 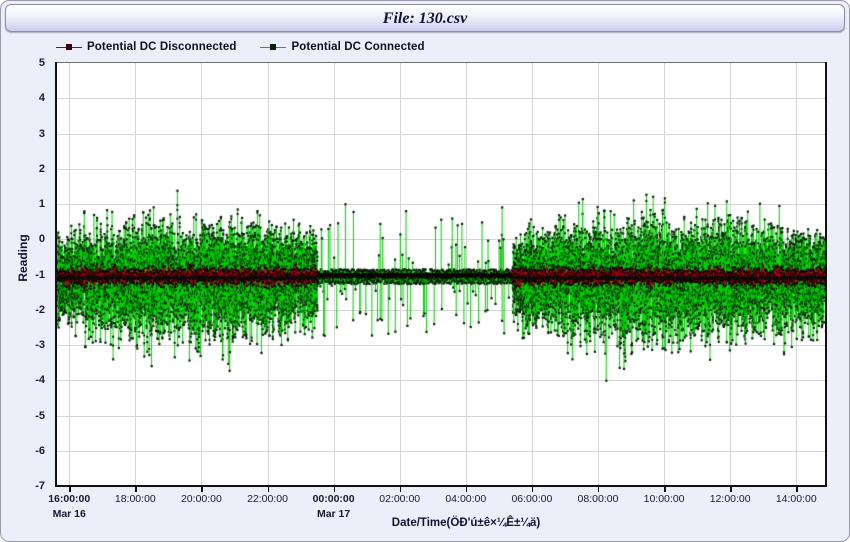 What do you see at coordinates (441, 486) in the screenshot?
I see `x-axis-line` at bounding box center [441, 486].